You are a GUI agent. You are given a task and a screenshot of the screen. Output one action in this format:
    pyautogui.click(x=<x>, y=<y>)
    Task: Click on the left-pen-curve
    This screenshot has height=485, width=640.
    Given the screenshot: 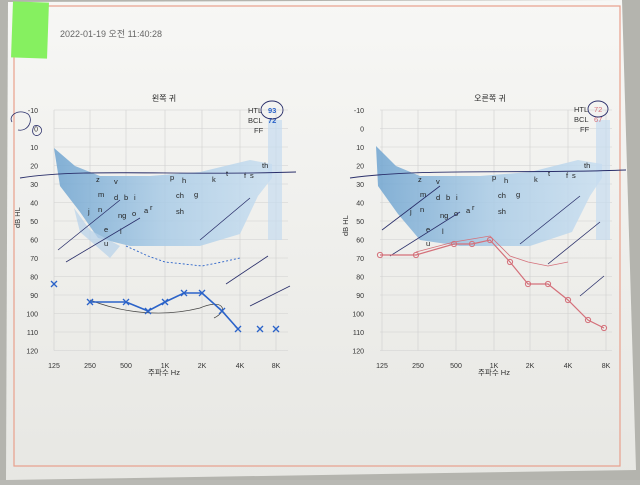 What is the action you would take?
    pyautogui.click(x=156, y=309)
    